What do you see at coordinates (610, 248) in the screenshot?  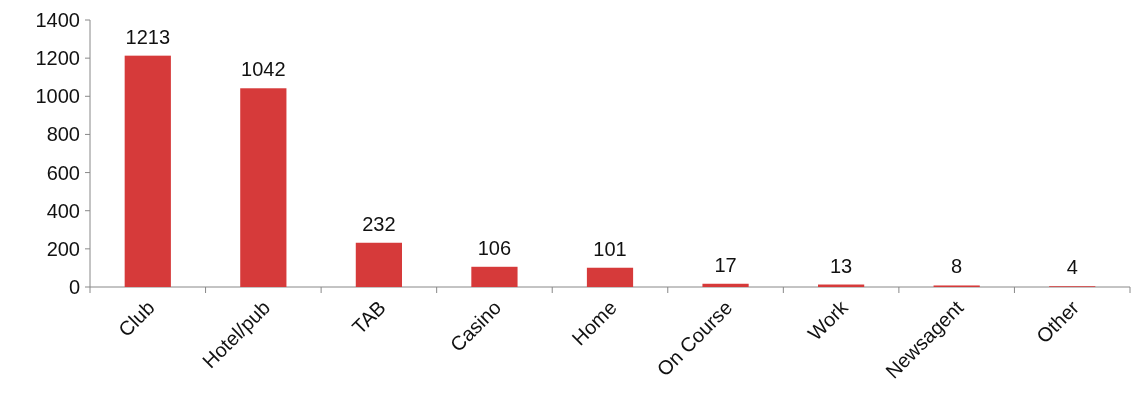 I see `data-label: 101` at bounding box center [610, 248].